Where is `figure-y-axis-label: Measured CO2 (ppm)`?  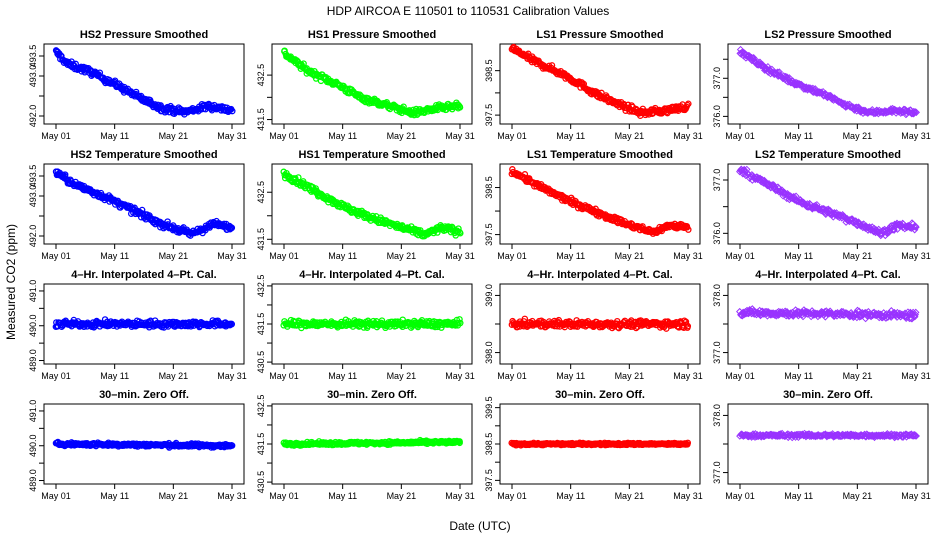 figure-y-axis-label: Measured CO2 (ppm) is located at coordinates (11, 282).